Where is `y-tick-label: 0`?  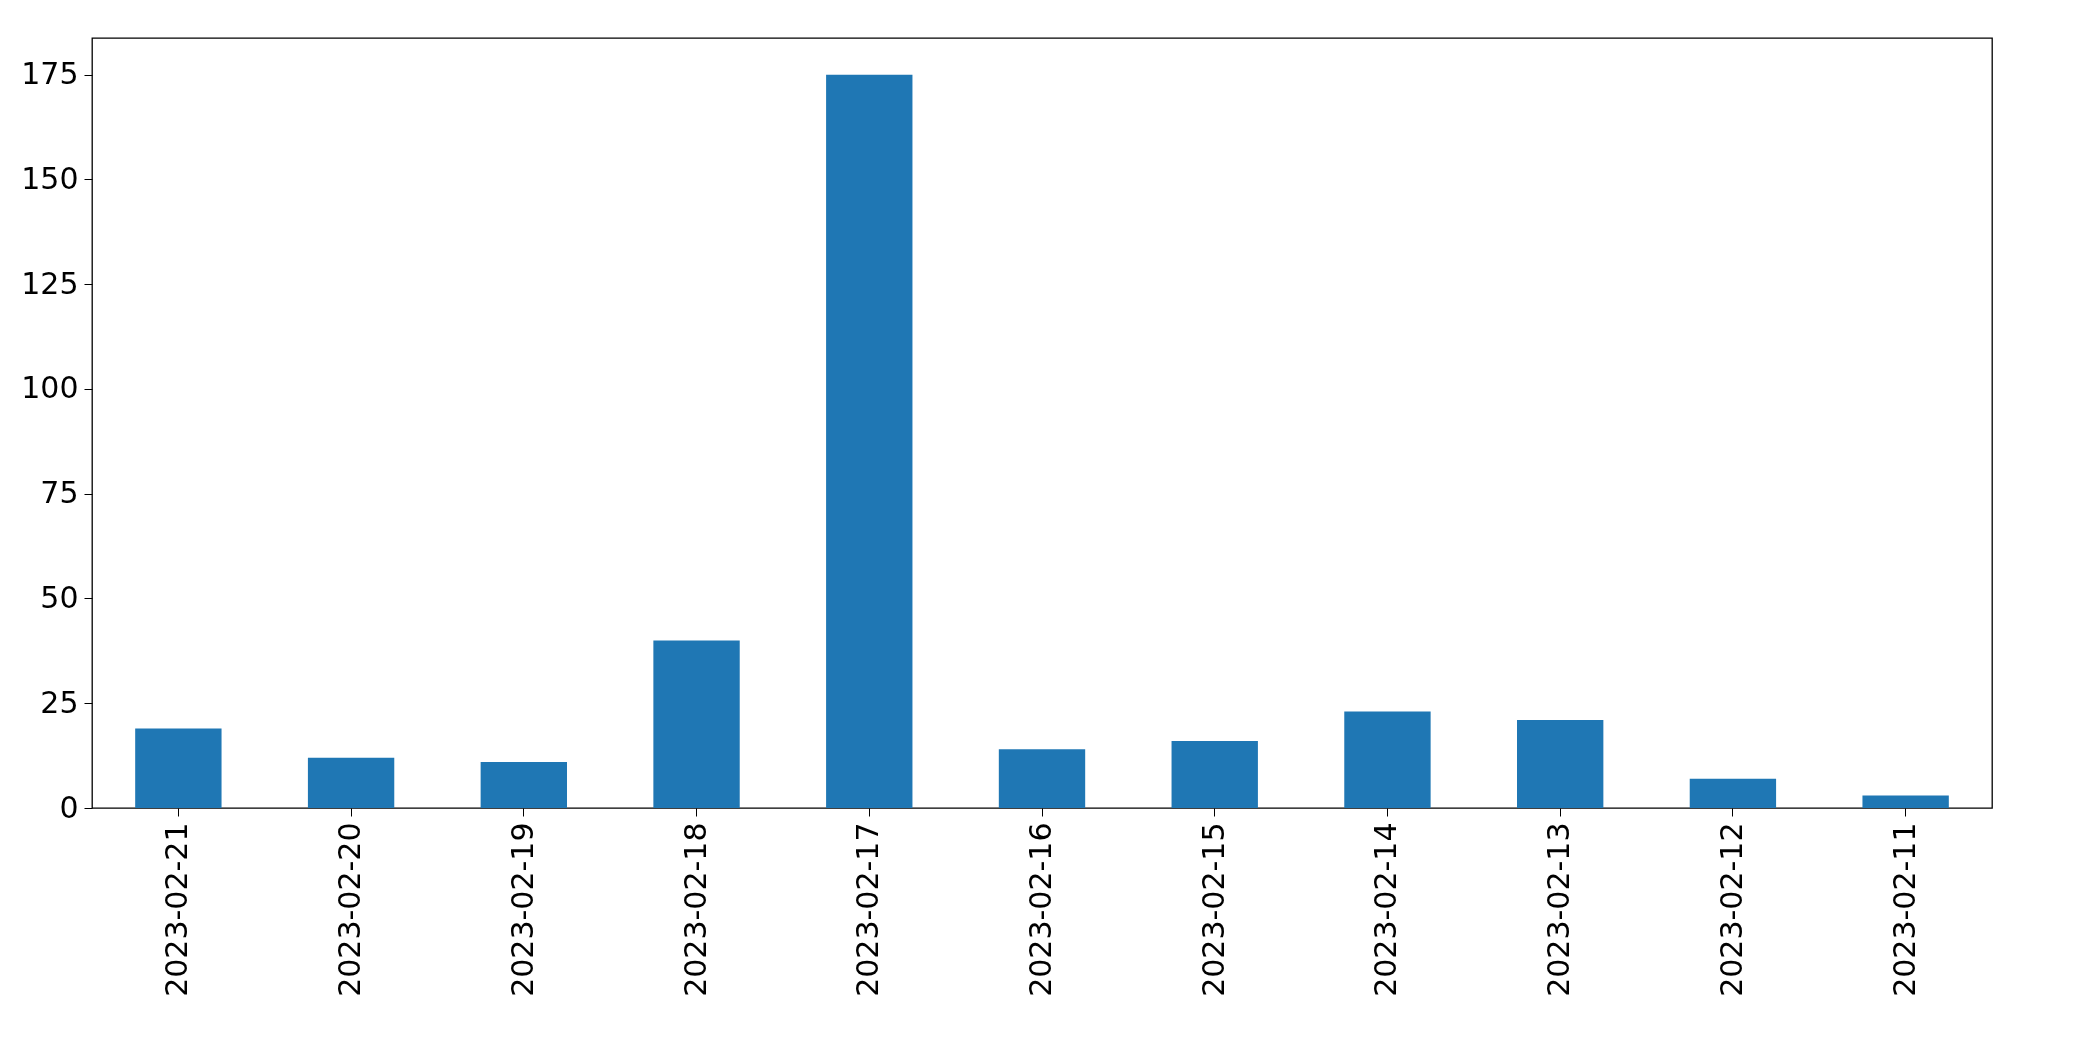
y-tick-label: 0 is located at coordinates (69, 807).